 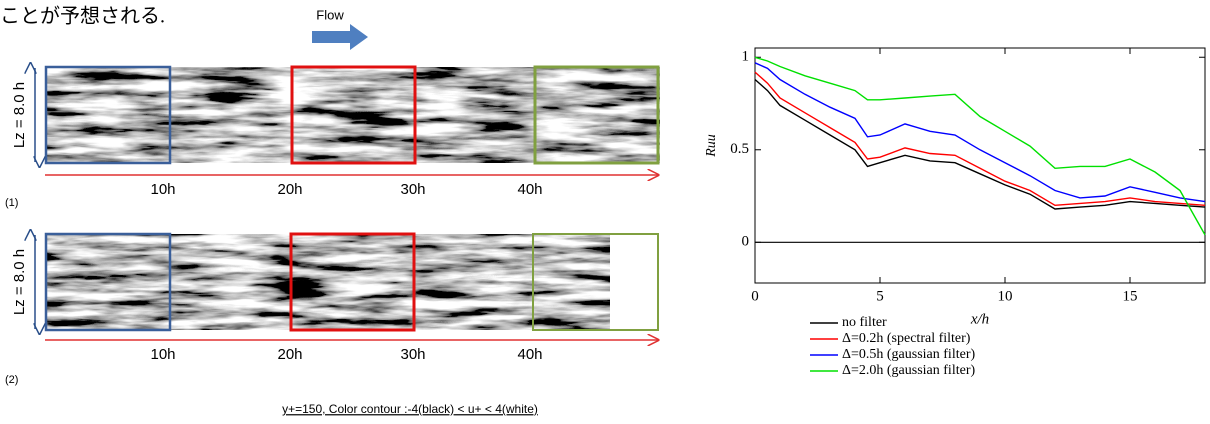 What do you see at coordinates (864, 322) in the screenshot?
I see `legend-label: no filter` at bounding box center [864, 322].